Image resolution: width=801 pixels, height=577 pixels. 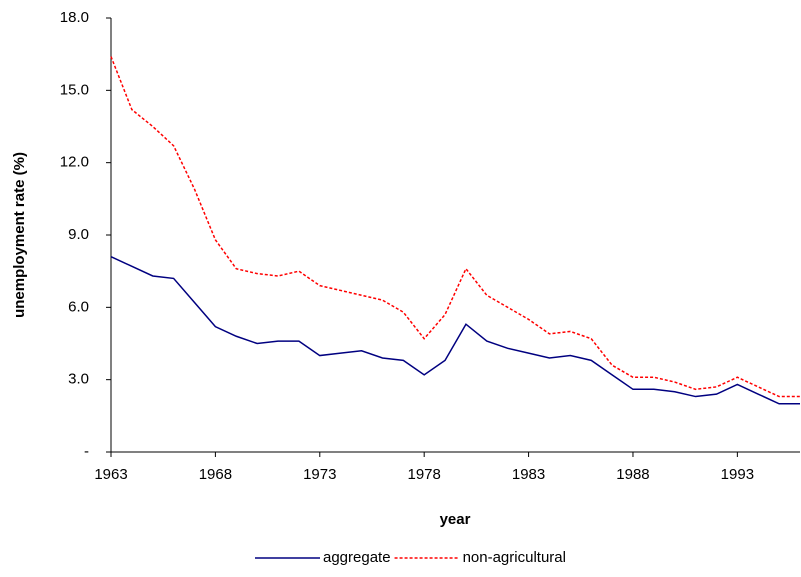 I want to click on x-tick-label: 1973, so click(x=319, y=474).